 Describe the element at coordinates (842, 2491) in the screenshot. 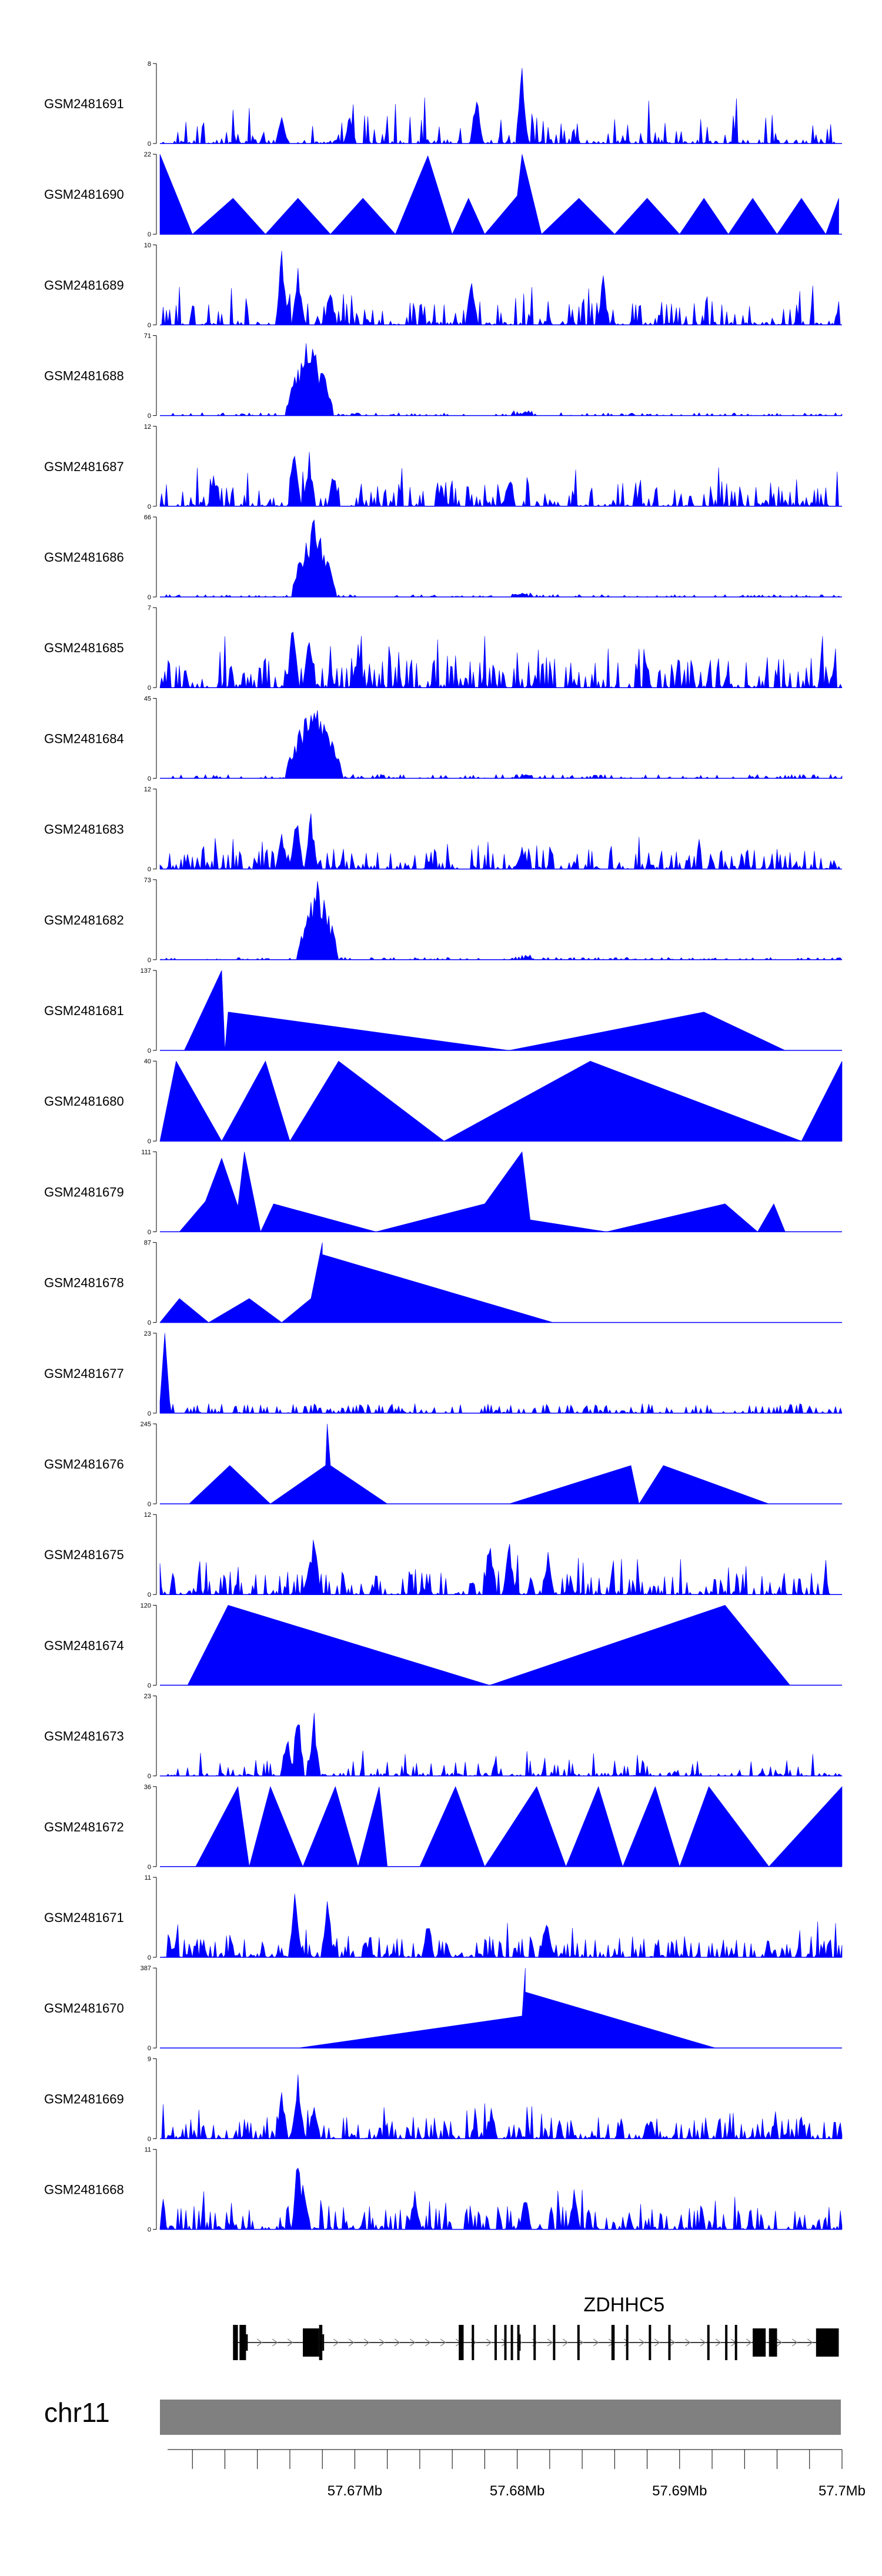

I see `axis-tick-label: 57.7Mb` at that location.